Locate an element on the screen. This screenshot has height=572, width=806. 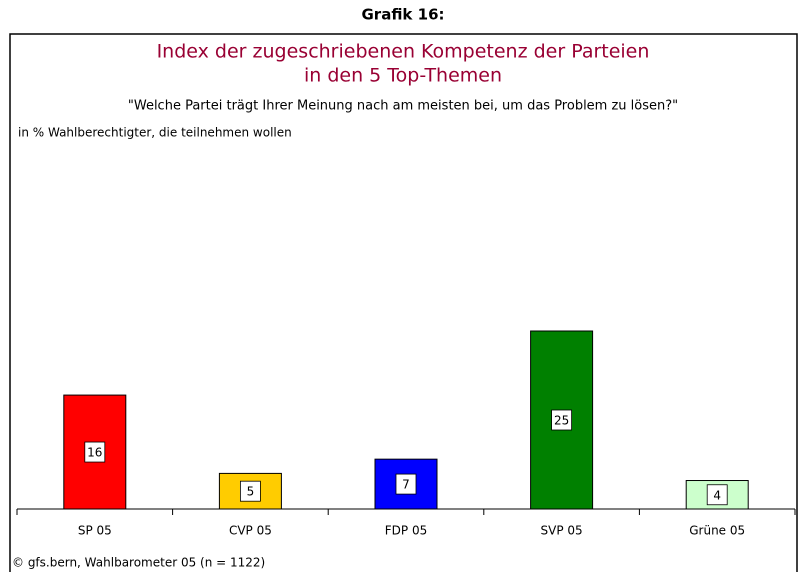
chart-title: in den 5 Top-Themen is located at coordinates (403, 76).